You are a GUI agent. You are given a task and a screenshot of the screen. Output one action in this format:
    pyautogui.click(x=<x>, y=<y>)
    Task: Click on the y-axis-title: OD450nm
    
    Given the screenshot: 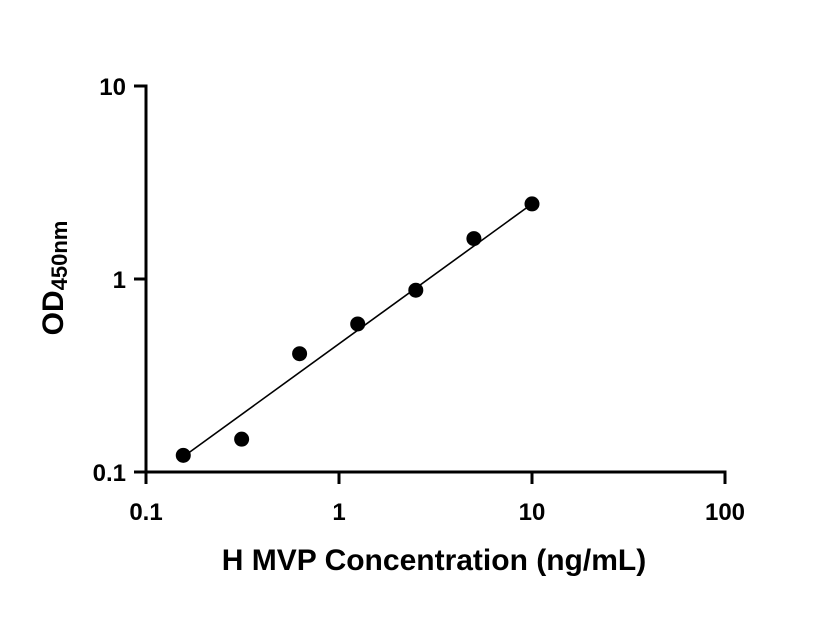 What is the action you would take?
    pyautogui.click(x=54, y=278)
    